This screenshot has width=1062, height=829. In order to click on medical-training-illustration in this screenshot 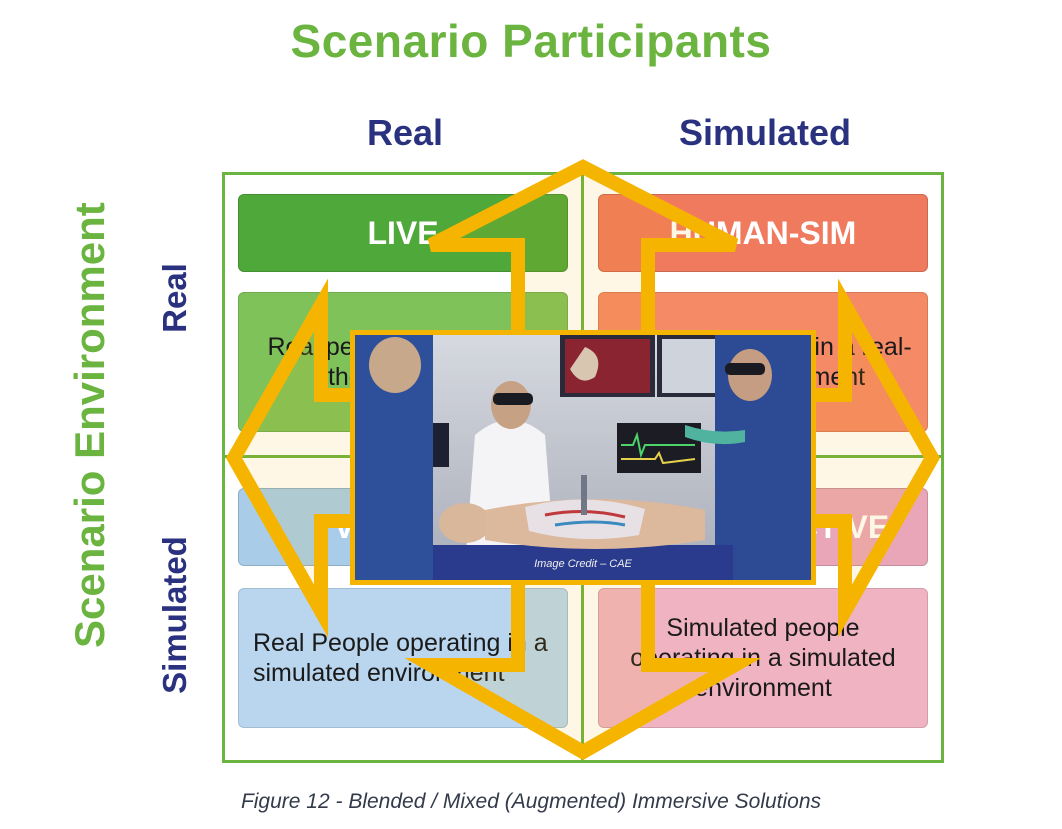, I will do `click(583, 457)`.